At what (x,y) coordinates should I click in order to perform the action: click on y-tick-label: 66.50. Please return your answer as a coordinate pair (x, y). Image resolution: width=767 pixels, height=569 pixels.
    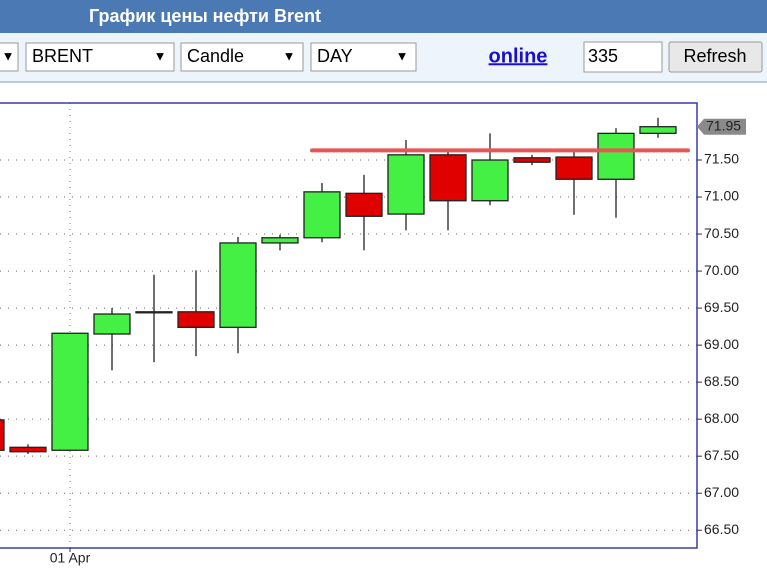
    Looking at the image, I should click on (721, 529).